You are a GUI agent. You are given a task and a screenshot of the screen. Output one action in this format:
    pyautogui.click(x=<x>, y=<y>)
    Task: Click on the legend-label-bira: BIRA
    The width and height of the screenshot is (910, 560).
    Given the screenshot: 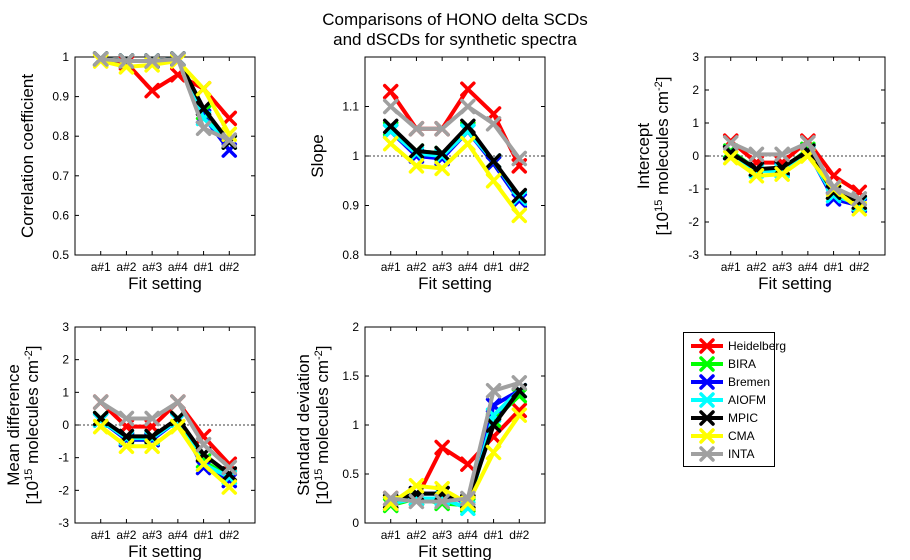 What is the action you would take?
    pyautogui.click(x=742, y=364)
    